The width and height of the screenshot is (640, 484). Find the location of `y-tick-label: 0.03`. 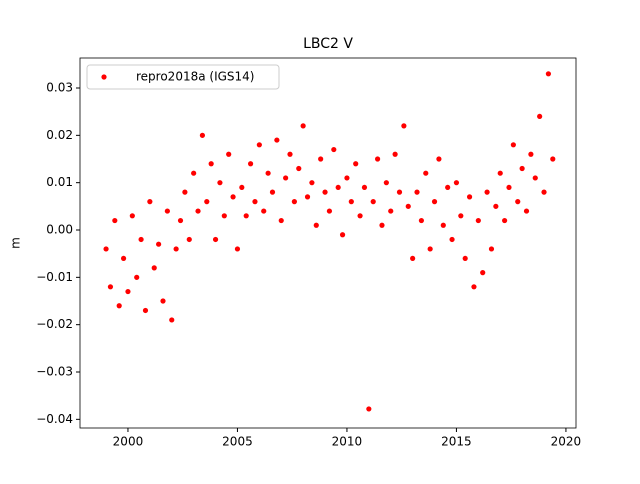

y-tick-label: 0.03 is located at coordinates (59, 88).